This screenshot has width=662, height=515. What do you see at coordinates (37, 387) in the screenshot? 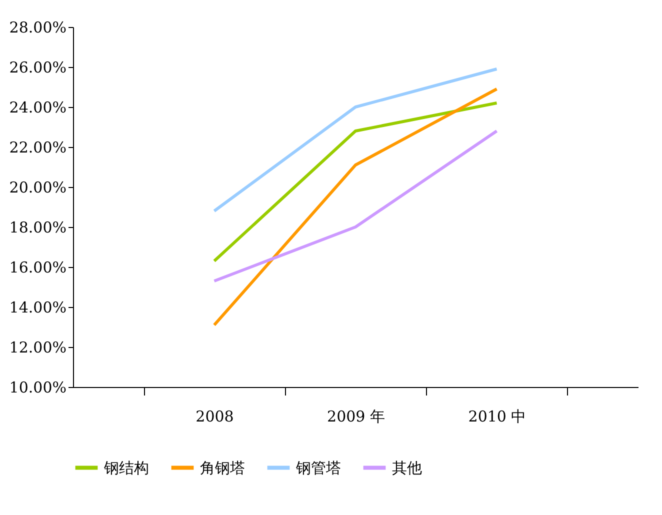
I see `y-tick-label: 10.00%` at bounding box center [37, 387].